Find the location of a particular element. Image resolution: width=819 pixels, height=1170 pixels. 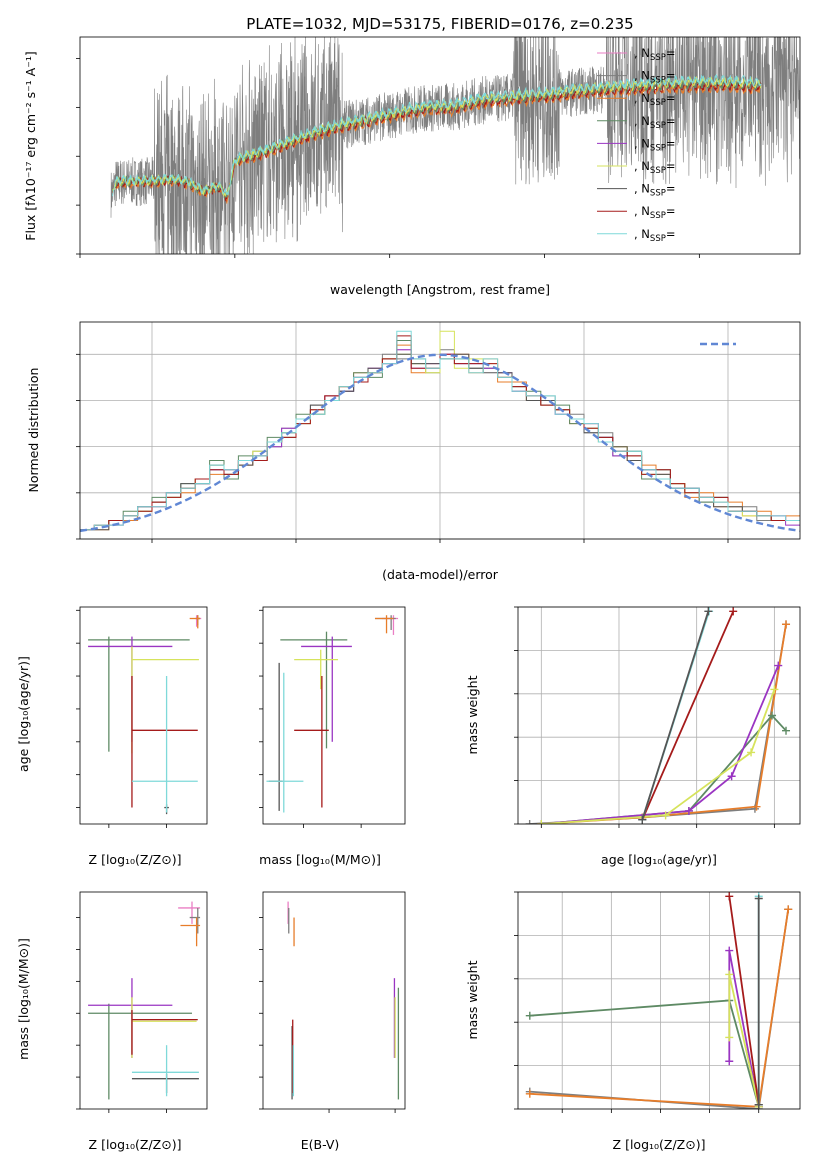

histogram-xlabel: (data-model)/error is located at coordinates (440, 574).